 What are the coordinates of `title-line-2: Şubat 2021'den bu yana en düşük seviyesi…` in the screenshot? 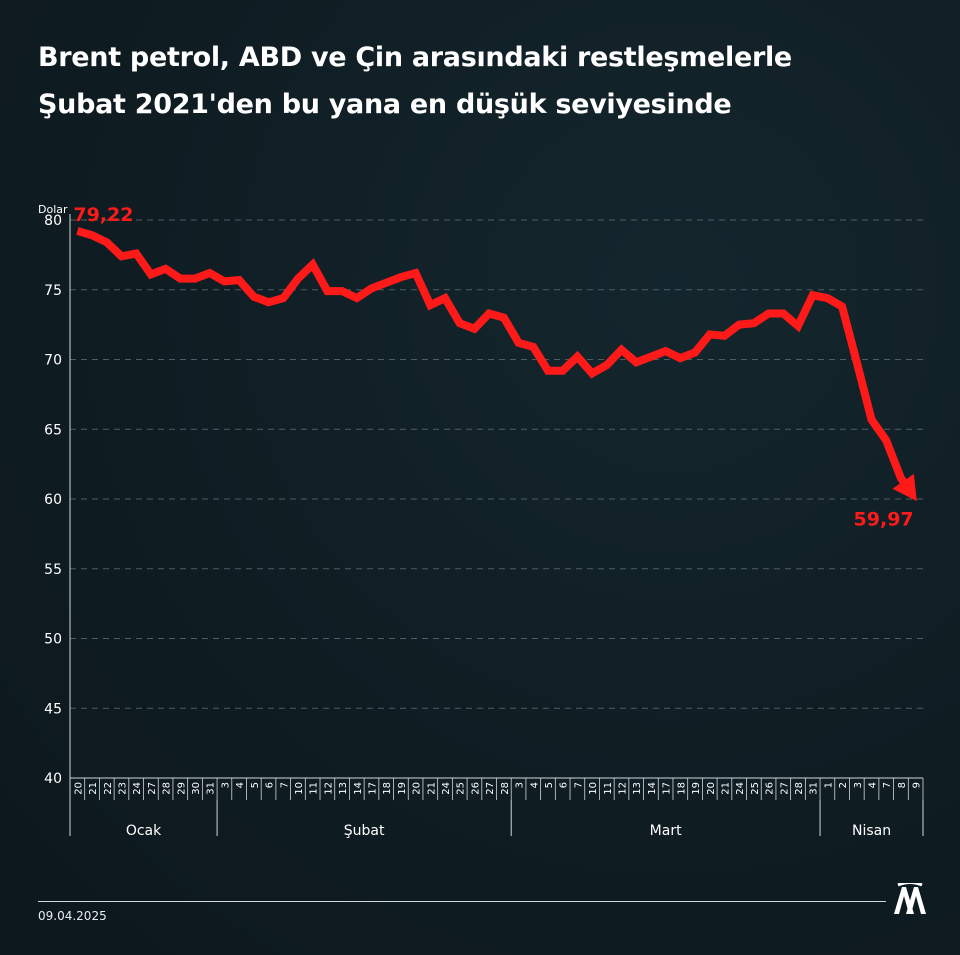 It's located at (385, 104).